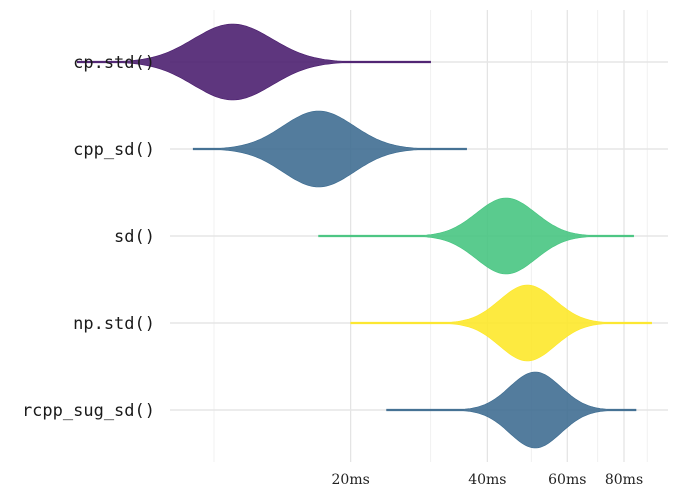  What do you see at coordinates (114, 324) in the screenshot?
I see `category-label-3: np.std()` at bounding box center [114, 324].